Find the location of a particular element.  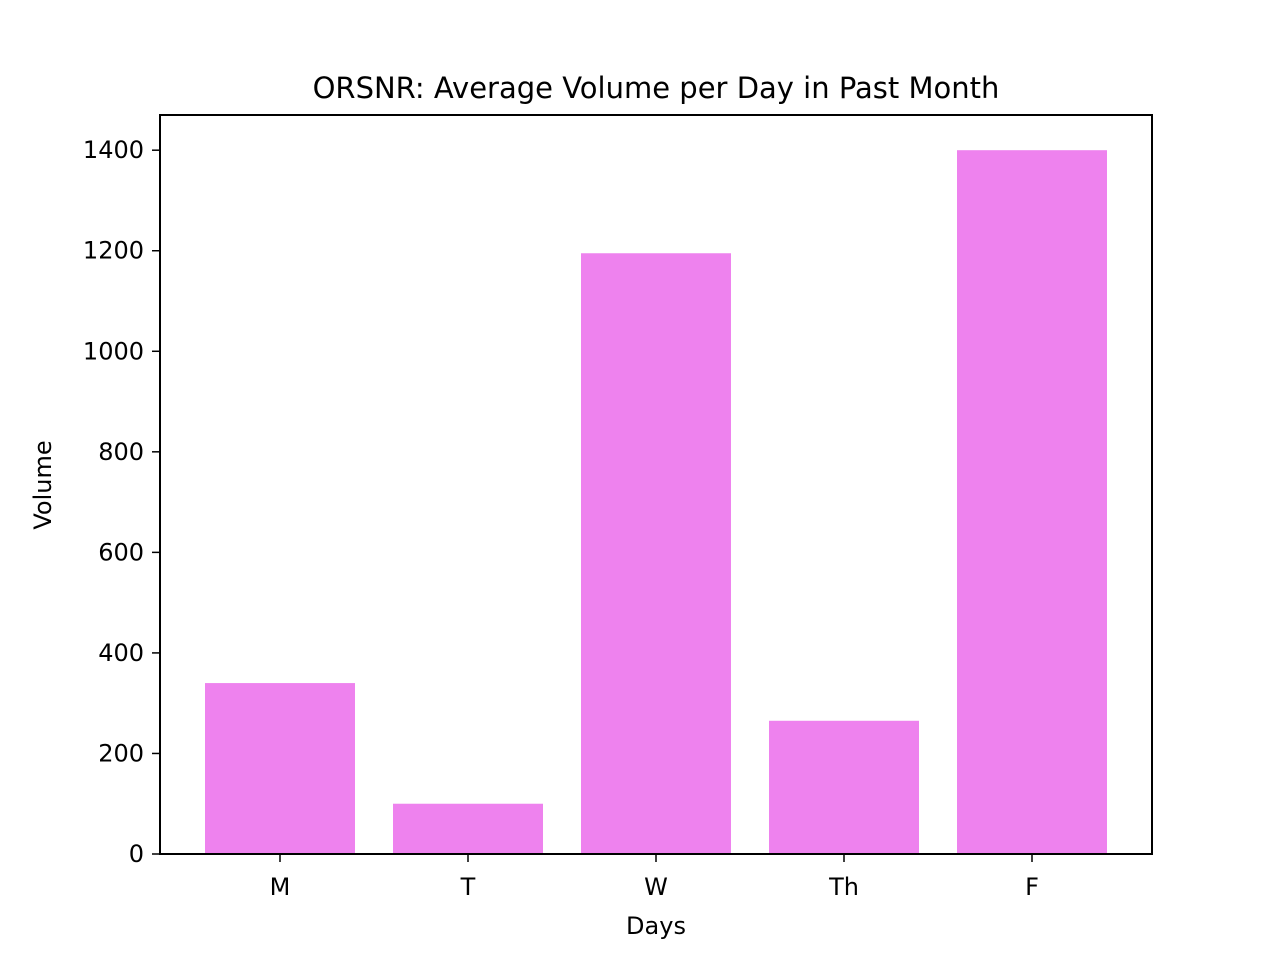

x-axis-label: Days is located at coordinates (656, 926).